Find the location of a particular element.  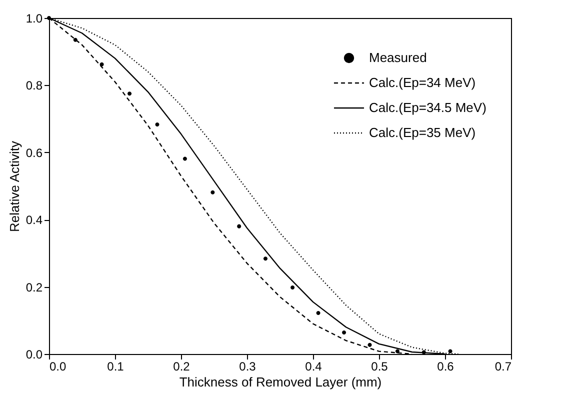

y-tick-label: 1.0 is located at coordinates (34, 19).